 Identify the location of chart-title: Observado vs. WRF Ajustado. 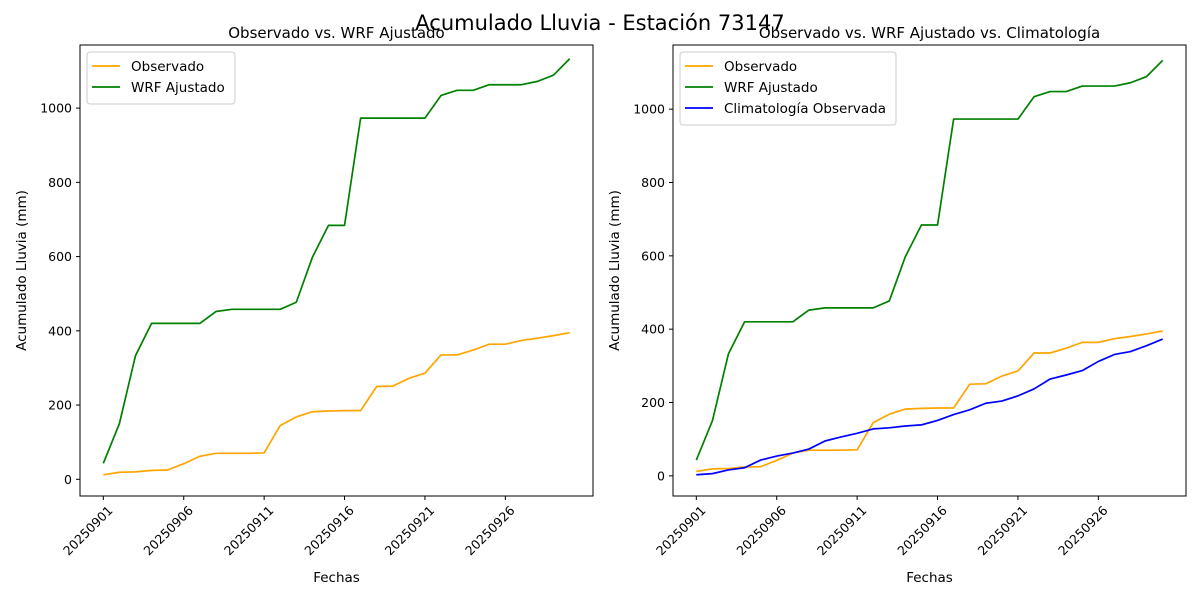
(336, 33).